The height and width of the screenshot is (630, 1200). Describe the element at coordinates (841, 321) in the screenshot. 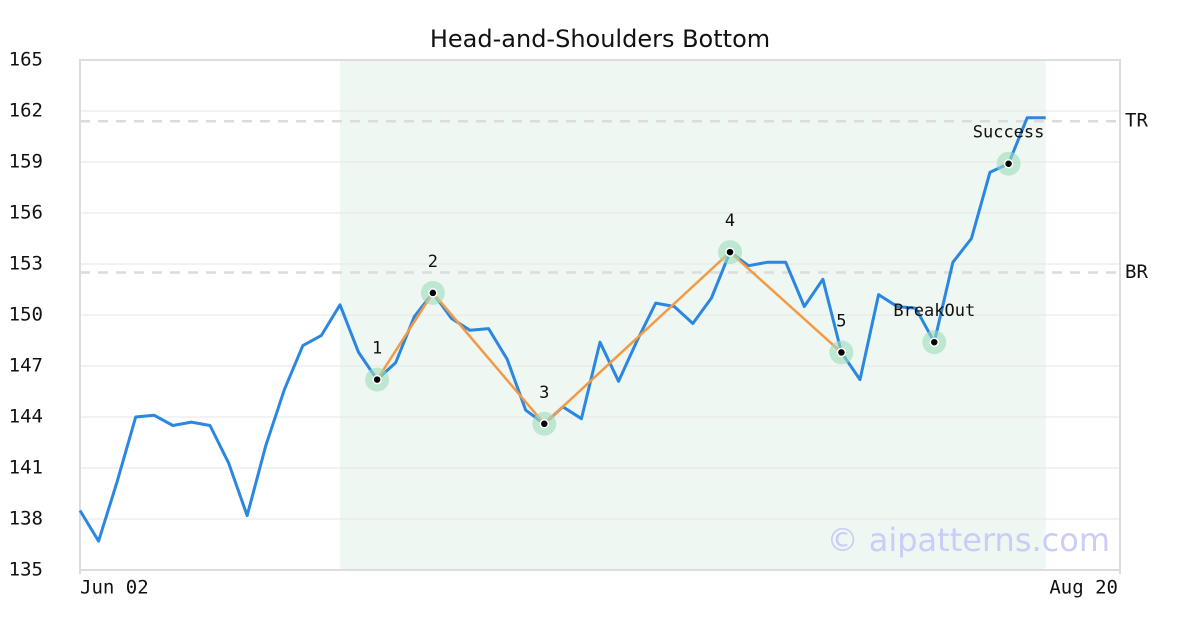

I see `pivot-label: 5` at that location.